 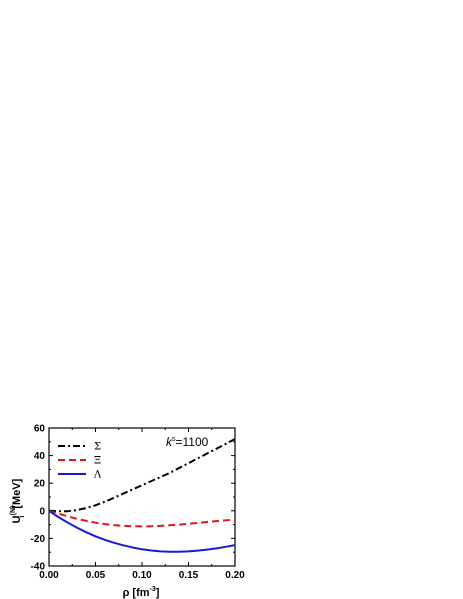 I want to click on annotation-value: =1100, so click(x=192, y=442).